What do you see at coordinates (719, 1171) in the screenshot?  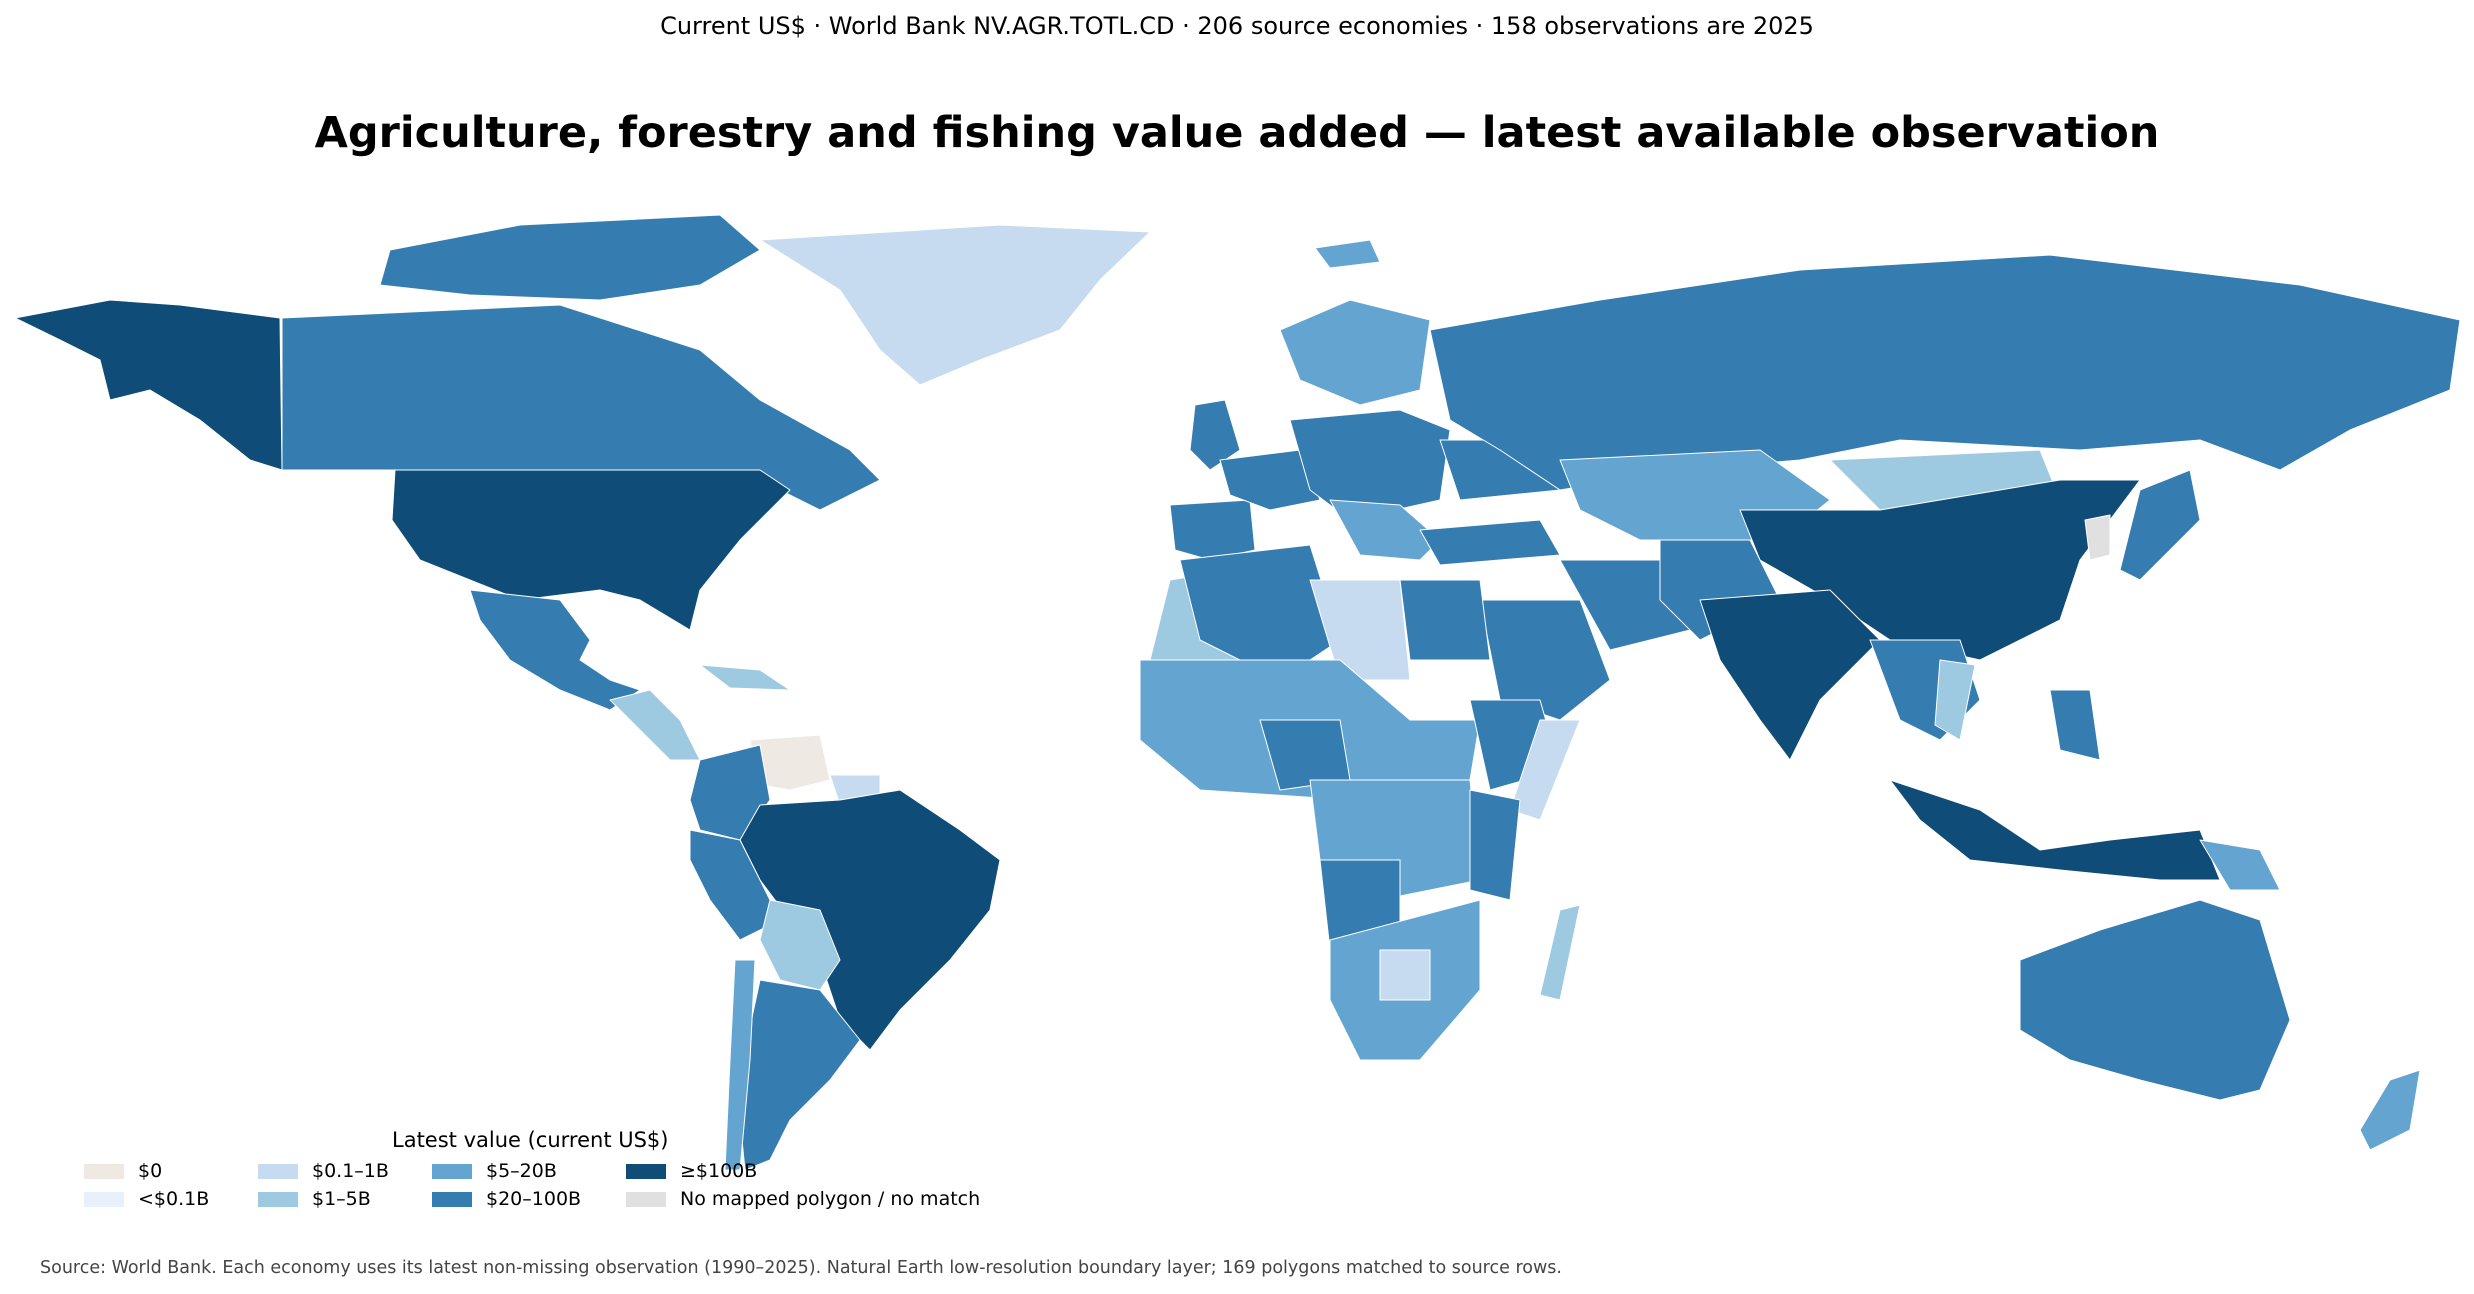 I see `legend-label: ≥$100B` at bounding box center [719, 1171].